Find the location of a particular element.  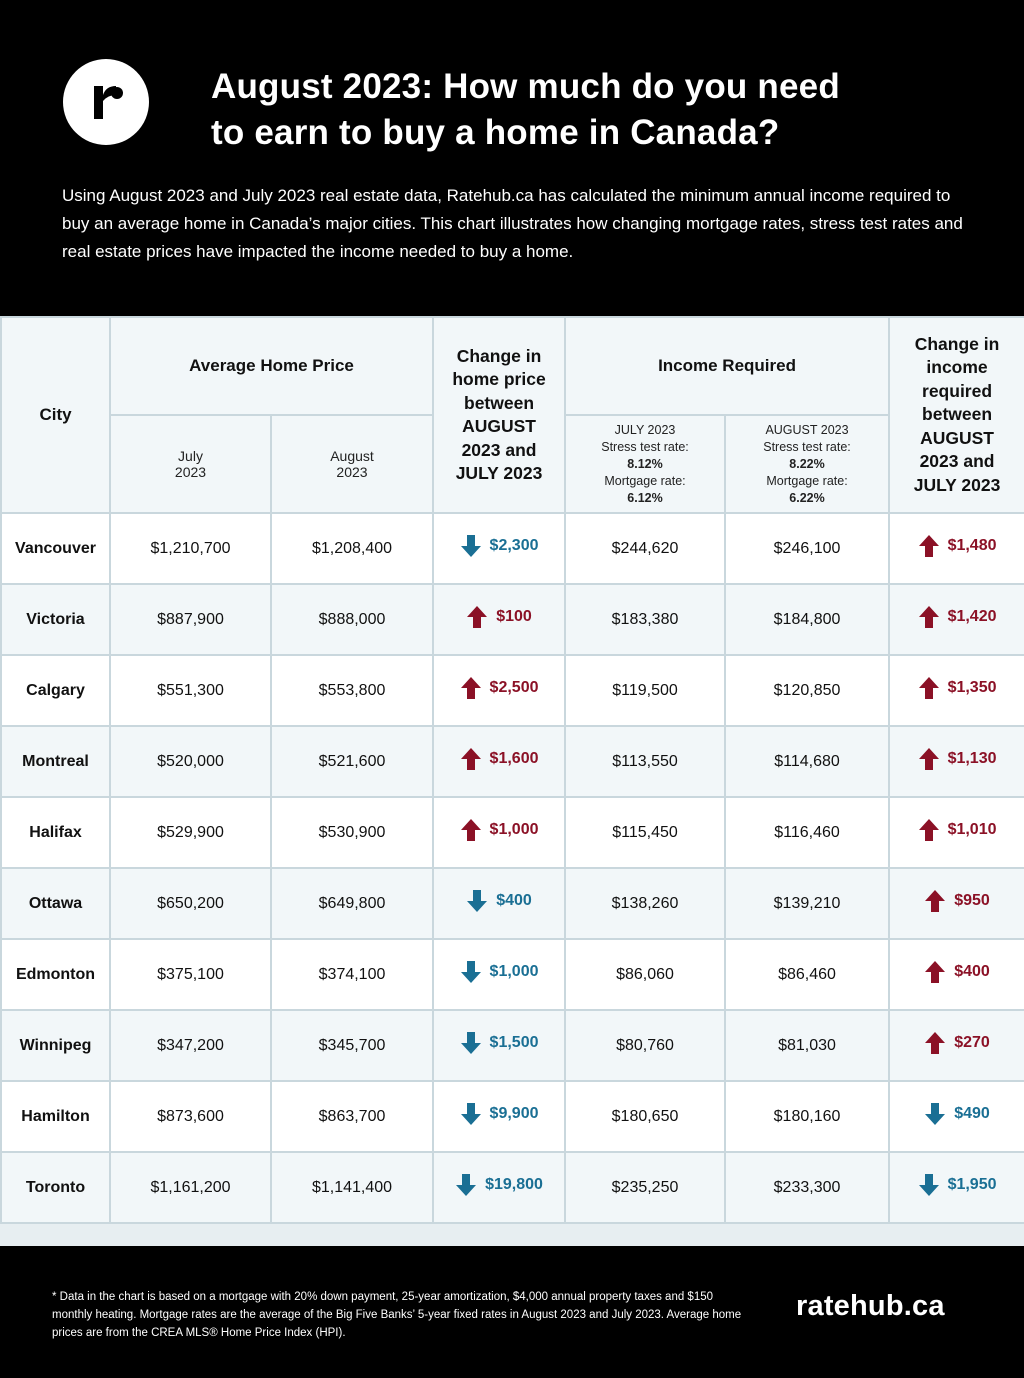

ir-aug-stress-label: Stress test rate: is located at coordinates (807, 446).